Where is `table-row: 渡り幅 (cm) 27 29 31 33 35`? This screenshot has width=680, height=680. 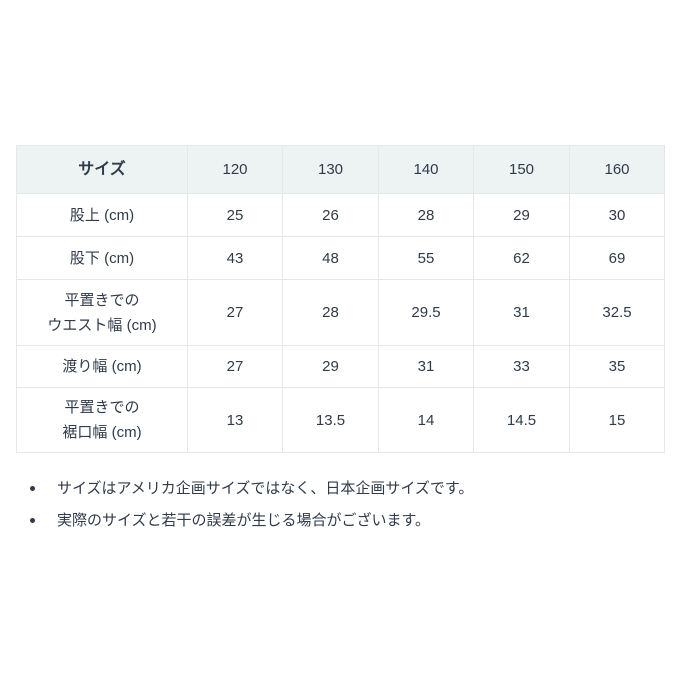
table-row: 渡り幅 (cm) 27 29 31 33 35 is located at coordinates (340, 366).